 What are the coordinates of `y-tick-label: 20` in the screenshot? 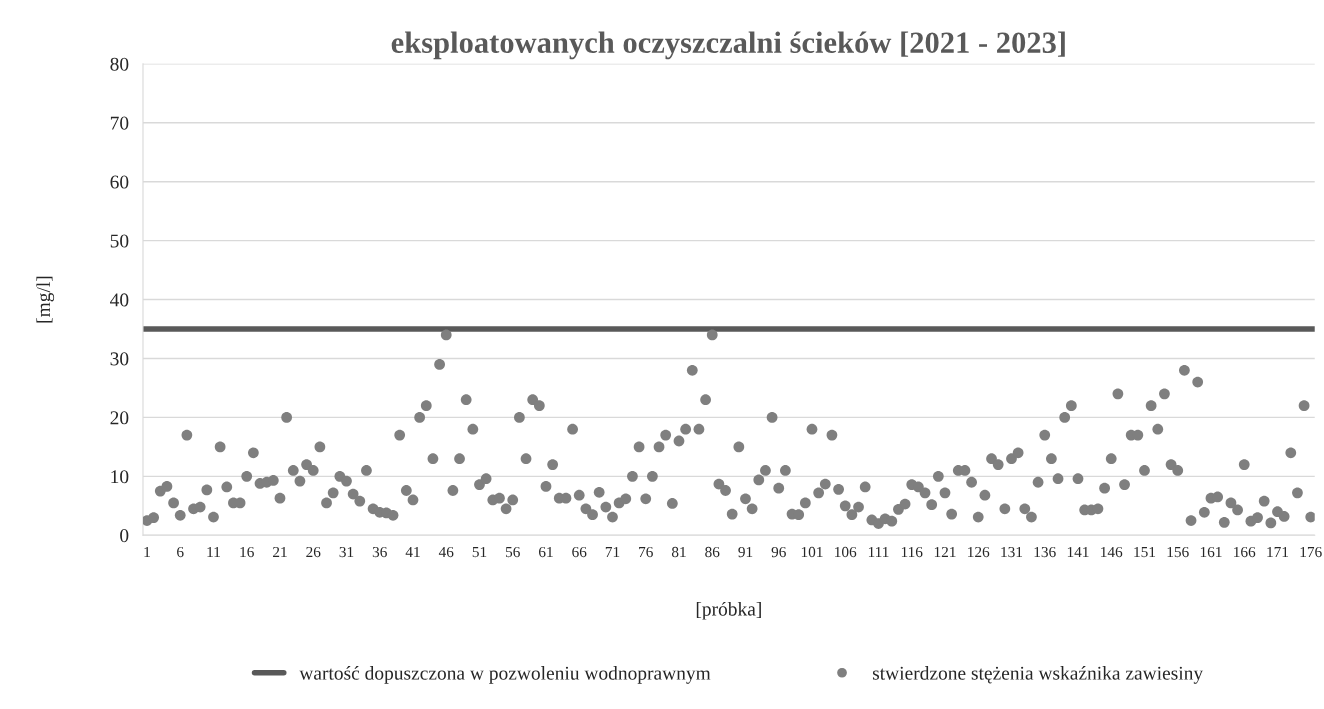 It's located at (119, 418).